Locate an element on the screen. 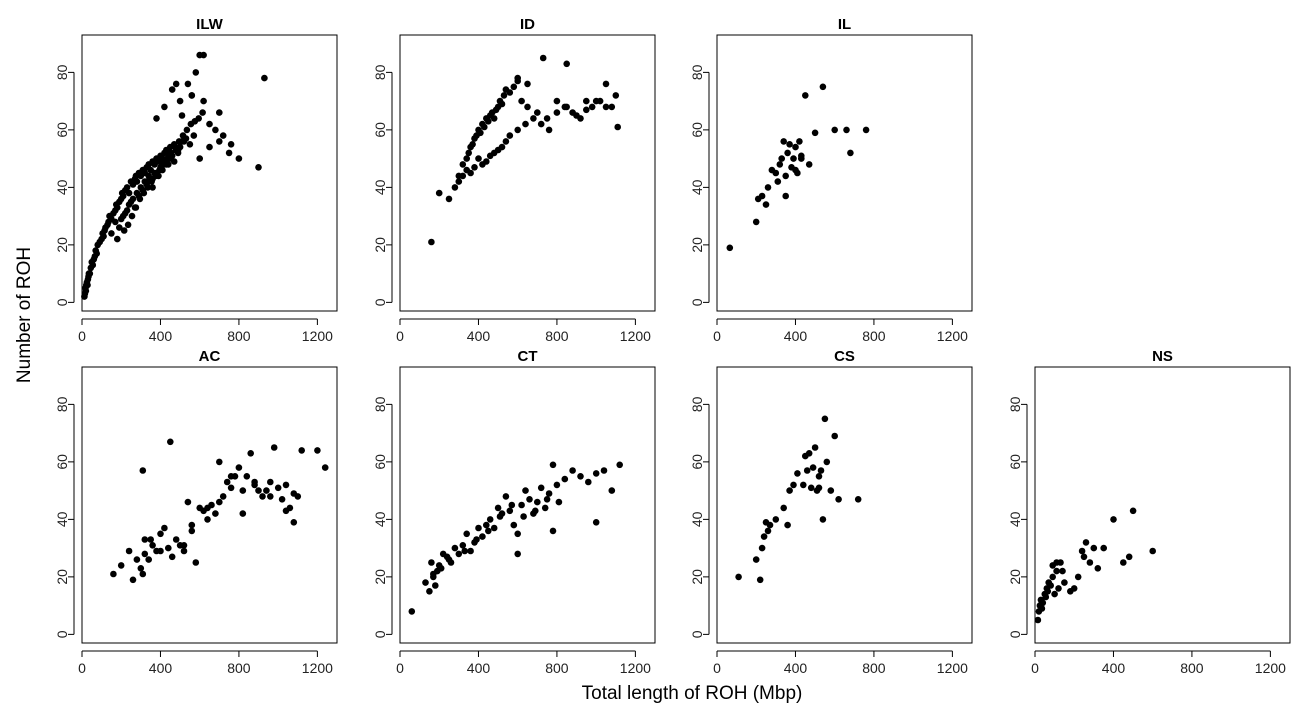  panel-title: IL is located at coordinates (844, 24).